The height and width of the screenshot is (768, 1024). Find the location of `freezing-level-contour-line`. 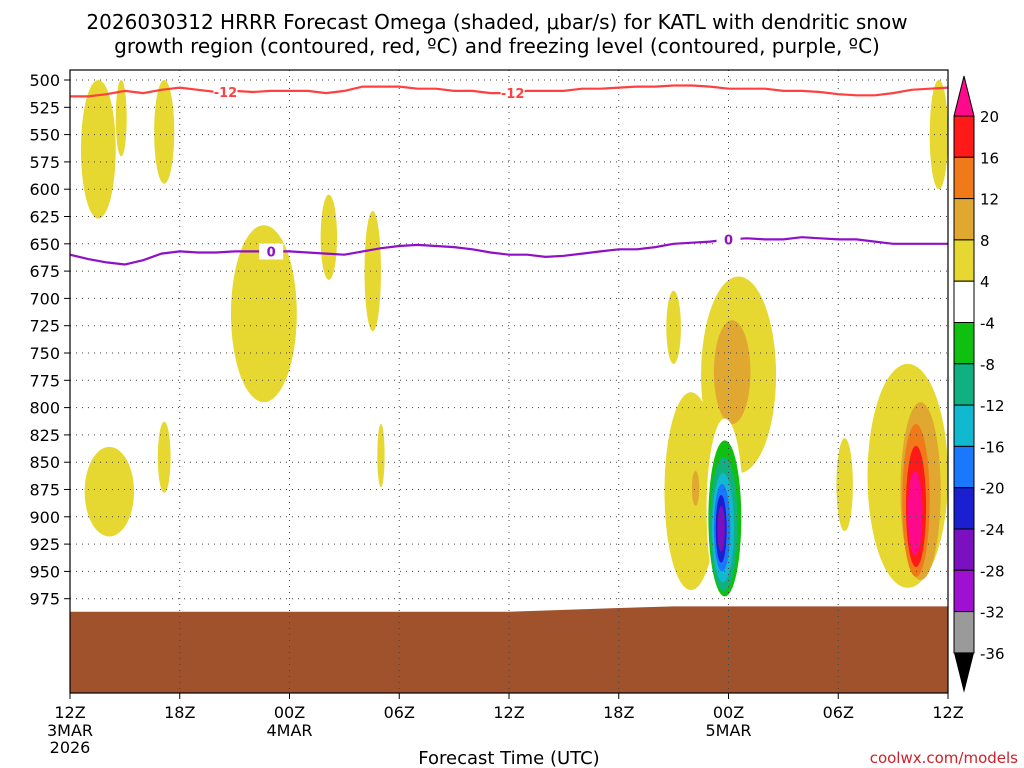

freezing-level-contour-line is located at coordinates (509, 251).